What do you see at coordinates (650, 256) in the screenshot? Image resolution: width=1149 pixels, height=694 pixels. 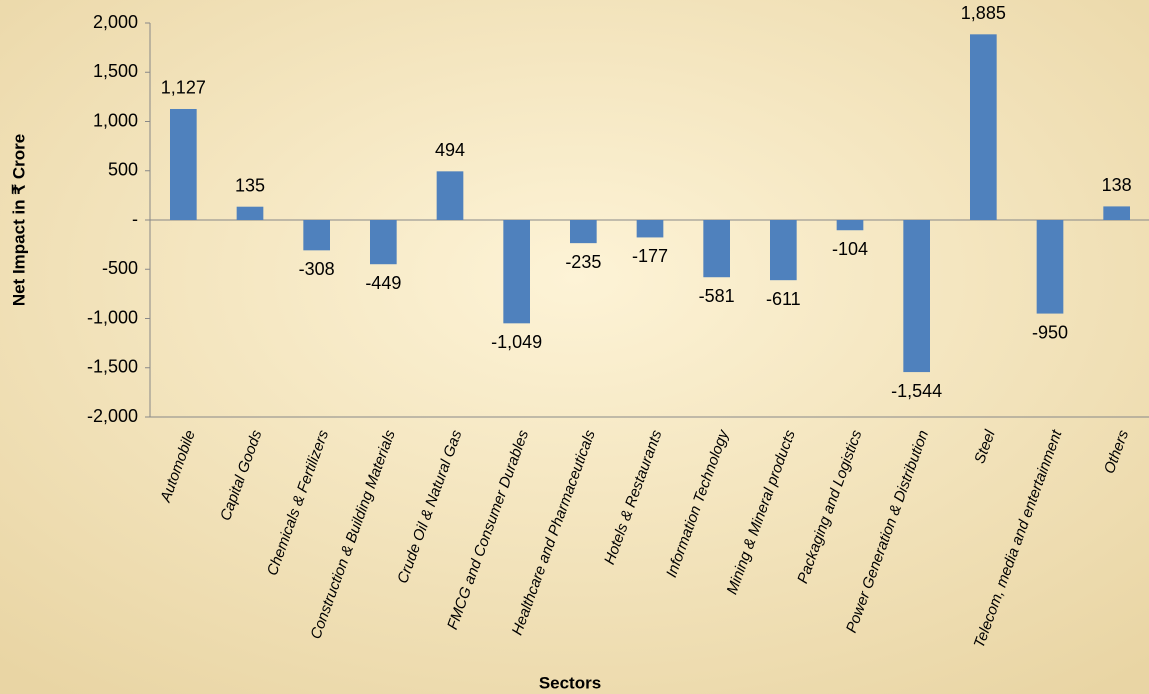 I see `data-label: -177` at bounding box center [650, 256].